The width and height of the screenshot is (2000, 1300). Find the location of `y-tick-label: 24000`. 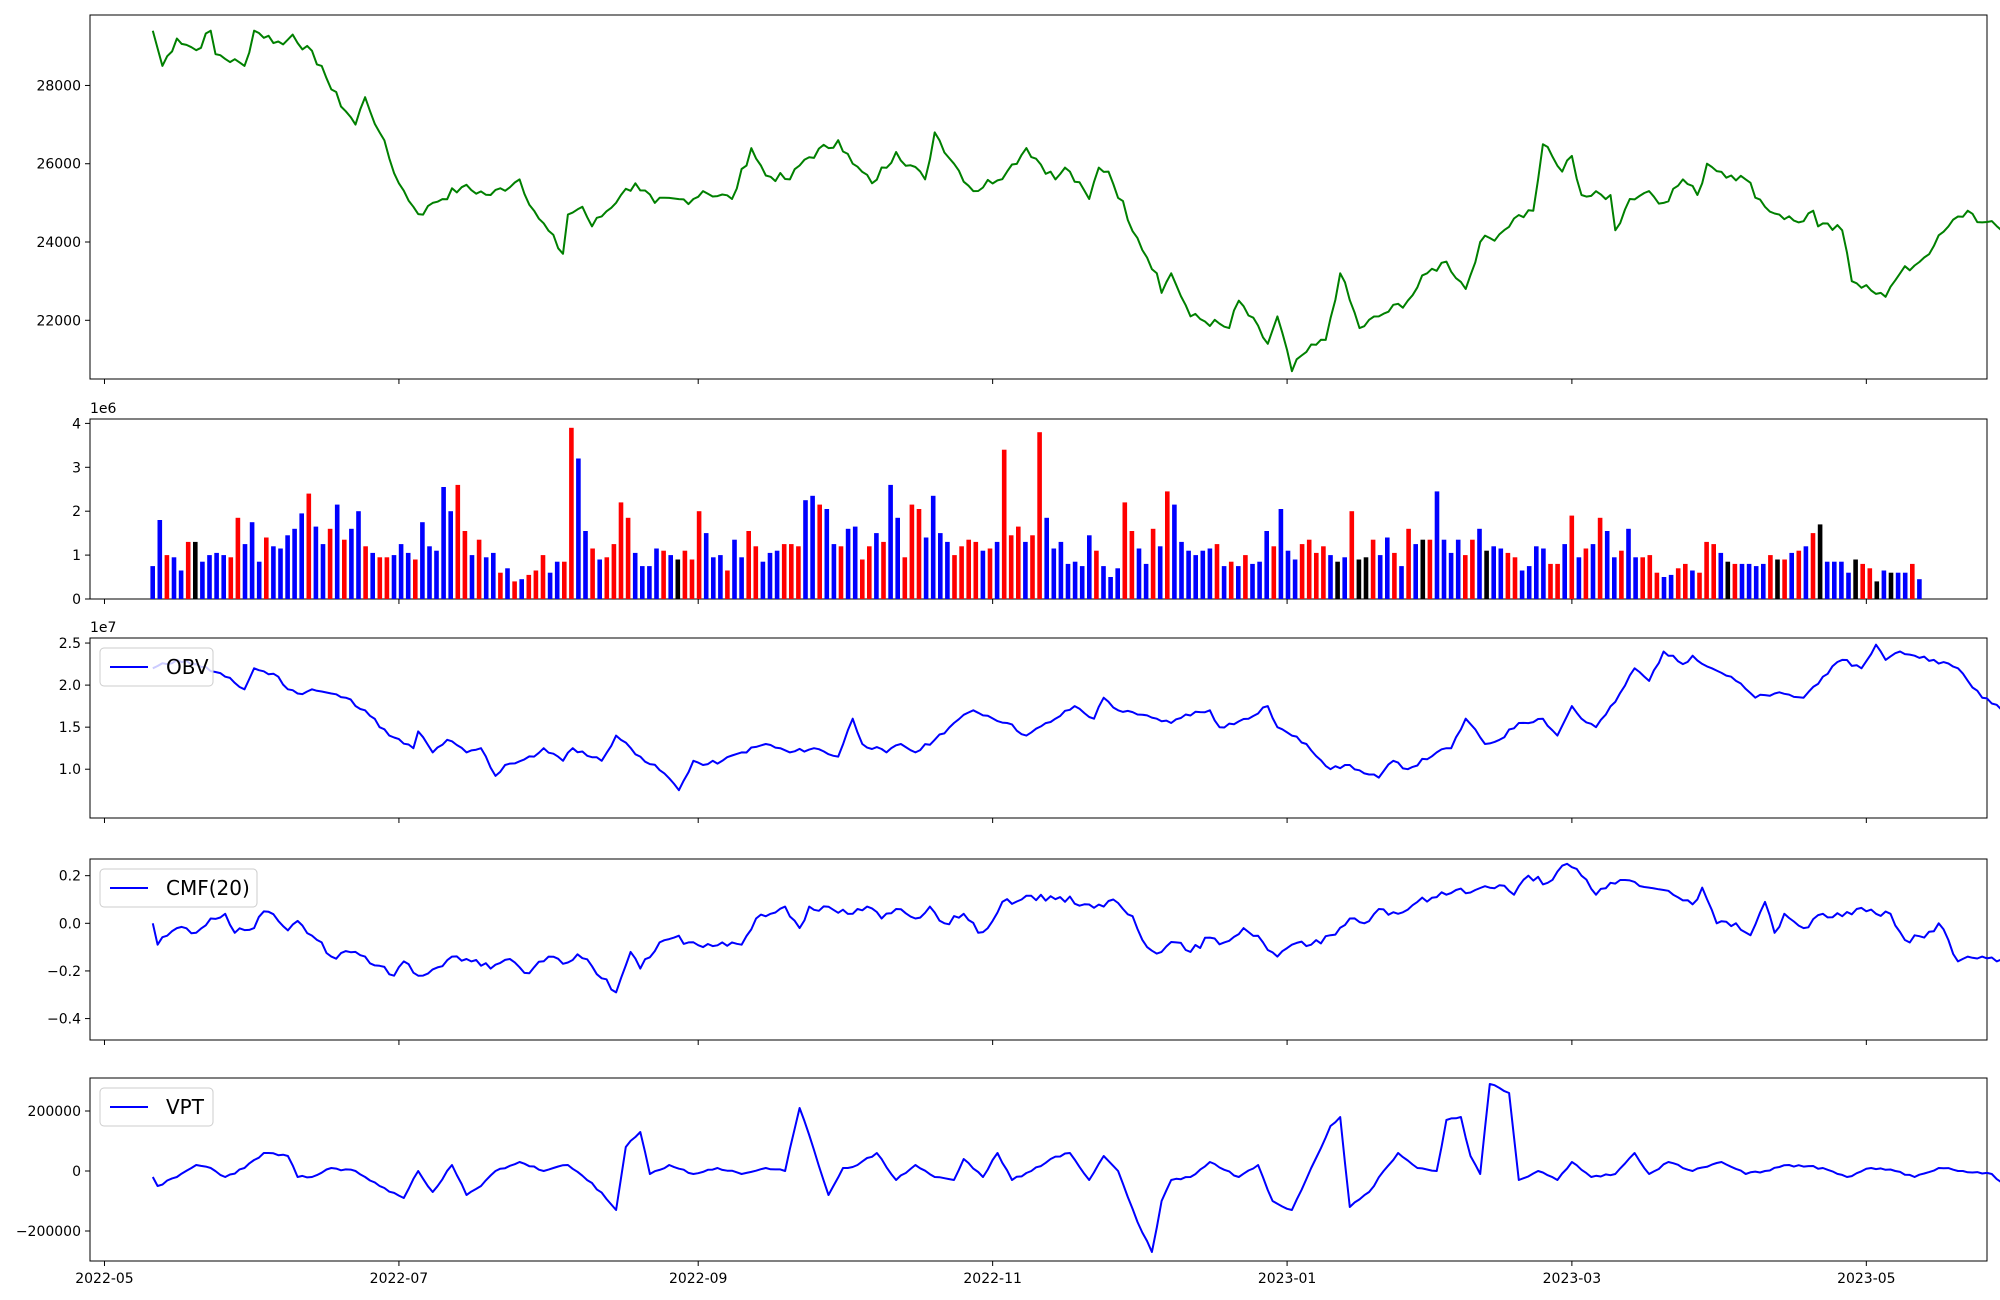

y-tick-label: 24000 is located at coordinates (58, 243).